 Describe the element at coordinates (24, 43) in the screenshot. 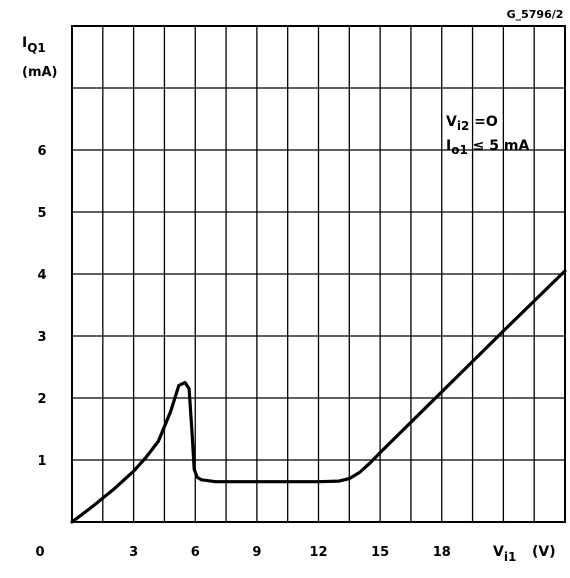

I see `y-axis-label-main: I` at that location.